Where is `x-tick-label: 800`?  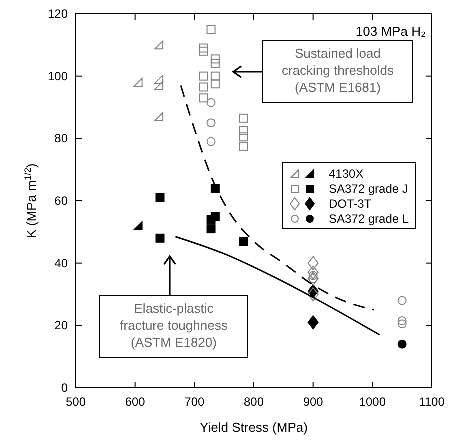
x-tick-label: 800 is located at coordinates (254, 402).